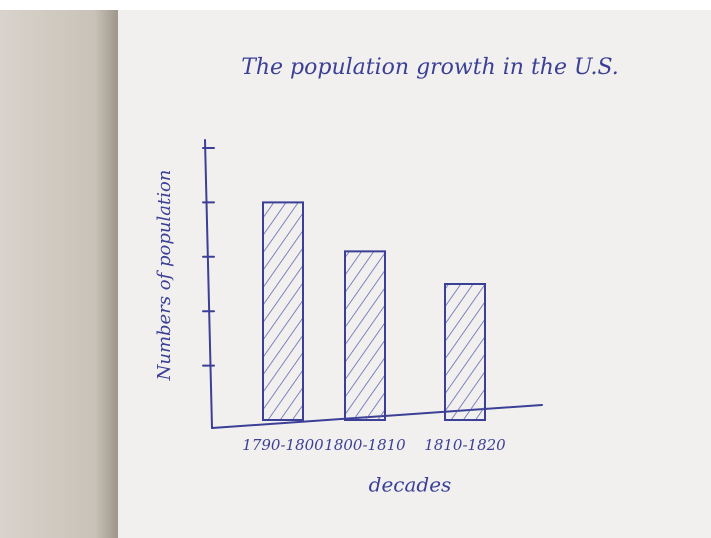 Image resolution: width=711 pixels, height=538 pixels. Describe the element at coordinates (164, 276) in the screenshot. I see `y-axis-label: Numbers of population` at that location.